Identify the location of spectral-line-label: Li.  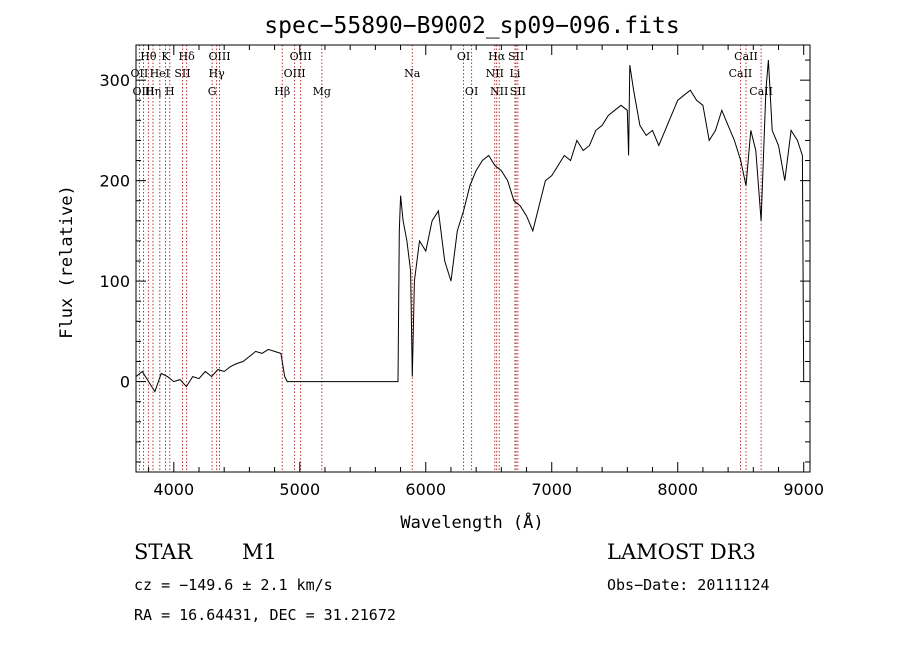
(515, 73).